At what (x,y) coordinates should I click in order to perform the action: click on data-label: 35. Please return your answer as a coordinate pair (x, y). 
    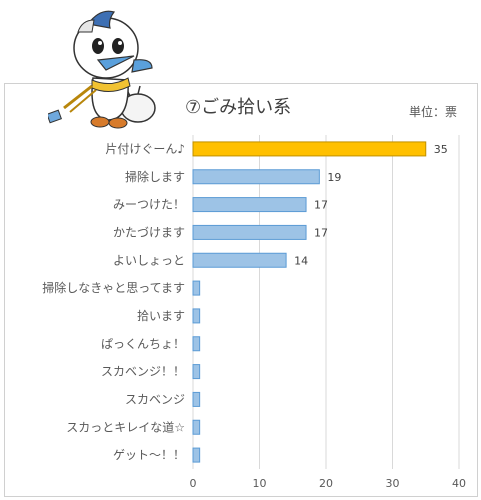
    Looking at the image, I should click on (441, 149).